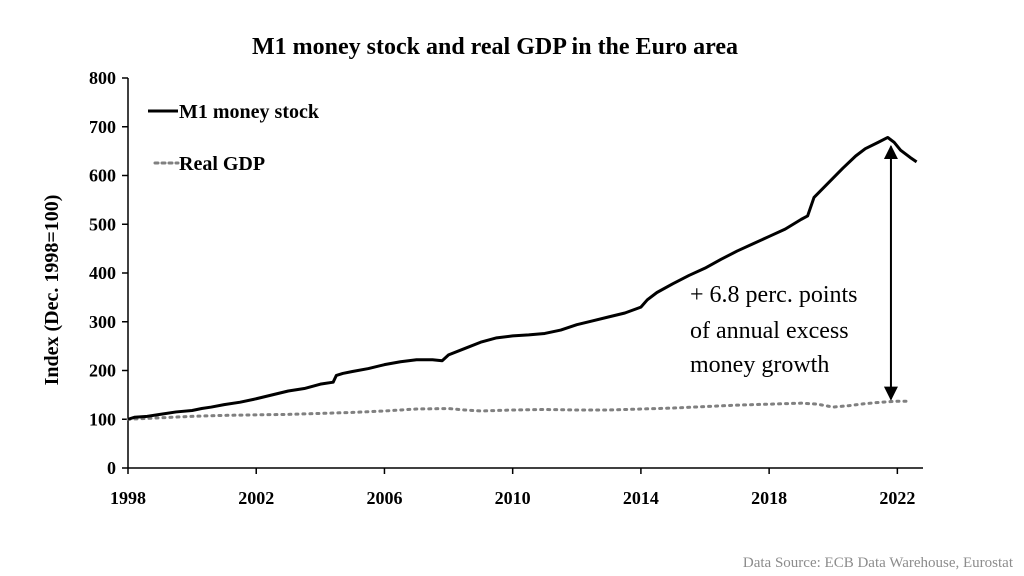 The image size is (1024, 576). What do you see at coordinates (111, 468) in the screenshot?
I see `y-tick-label: 0` at bounding box center [111, 468].